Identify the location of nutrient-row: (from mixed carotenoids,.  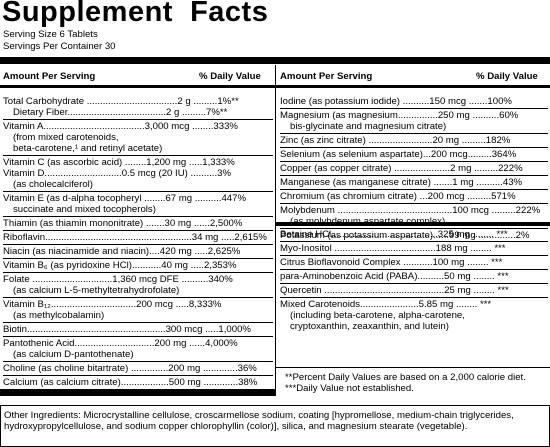
(66, 137).